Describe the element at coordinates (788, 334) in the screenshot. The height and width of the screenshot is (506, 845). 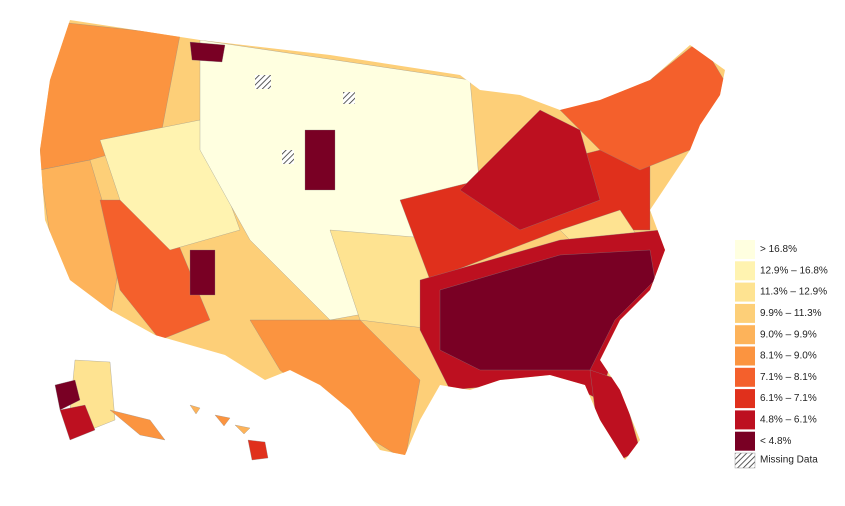
I see `legend-label: 9.0% – 9.9%` at that location.